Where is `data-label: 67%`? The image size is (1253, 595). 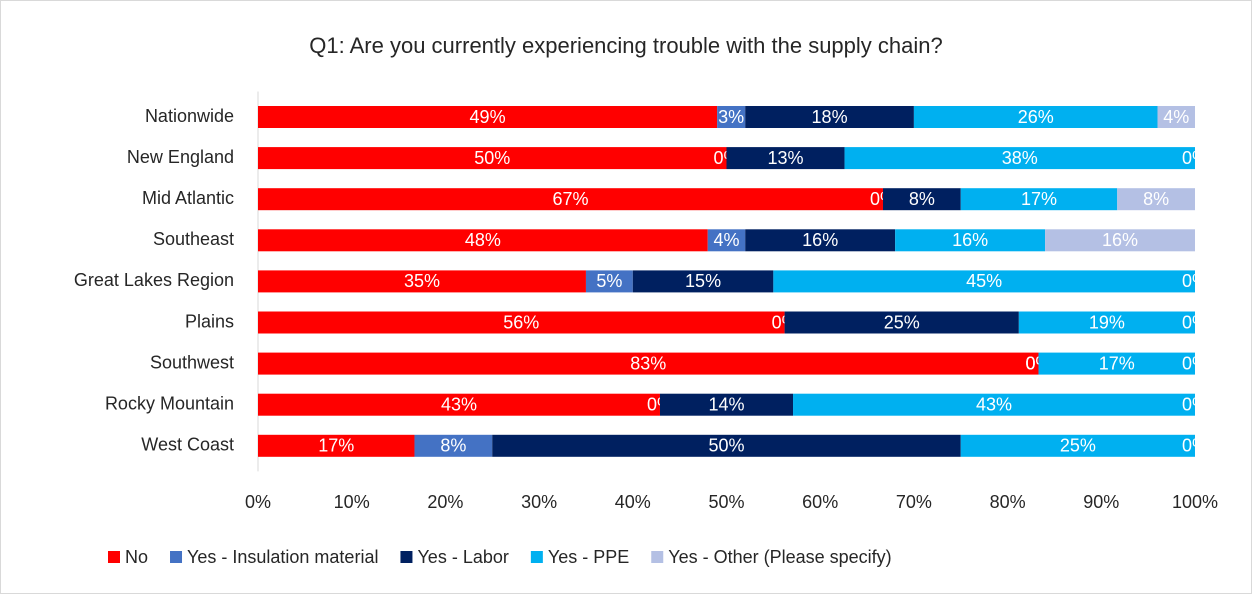 data-label: 67% is located at coordinates (570, 199).